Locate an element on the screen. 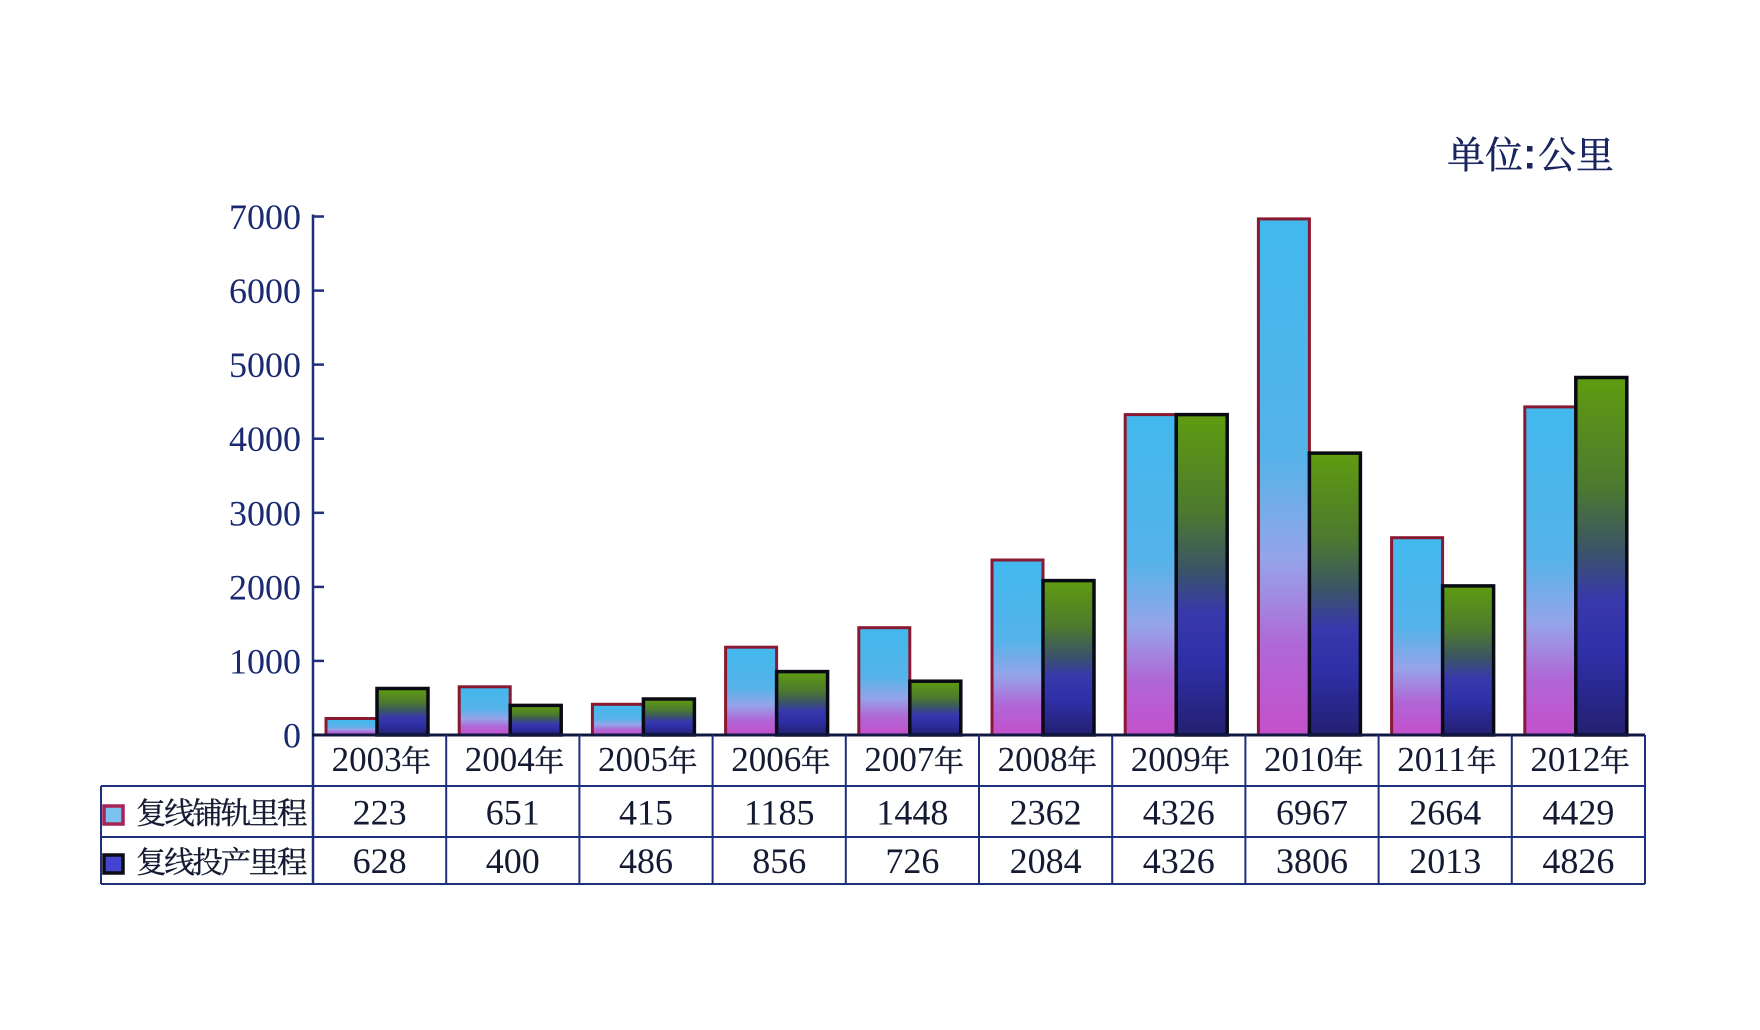 The image size is (1760, 1030). svg-text: 3000 is located at coordinates (265, 513).